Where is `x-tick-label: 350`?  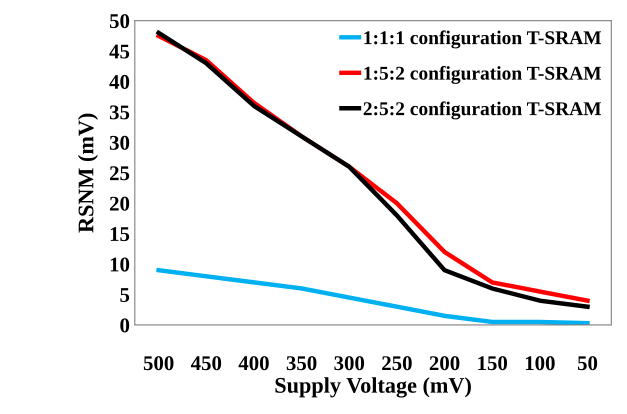
x-tick-label: 350 is located at coordinates (301, 363).